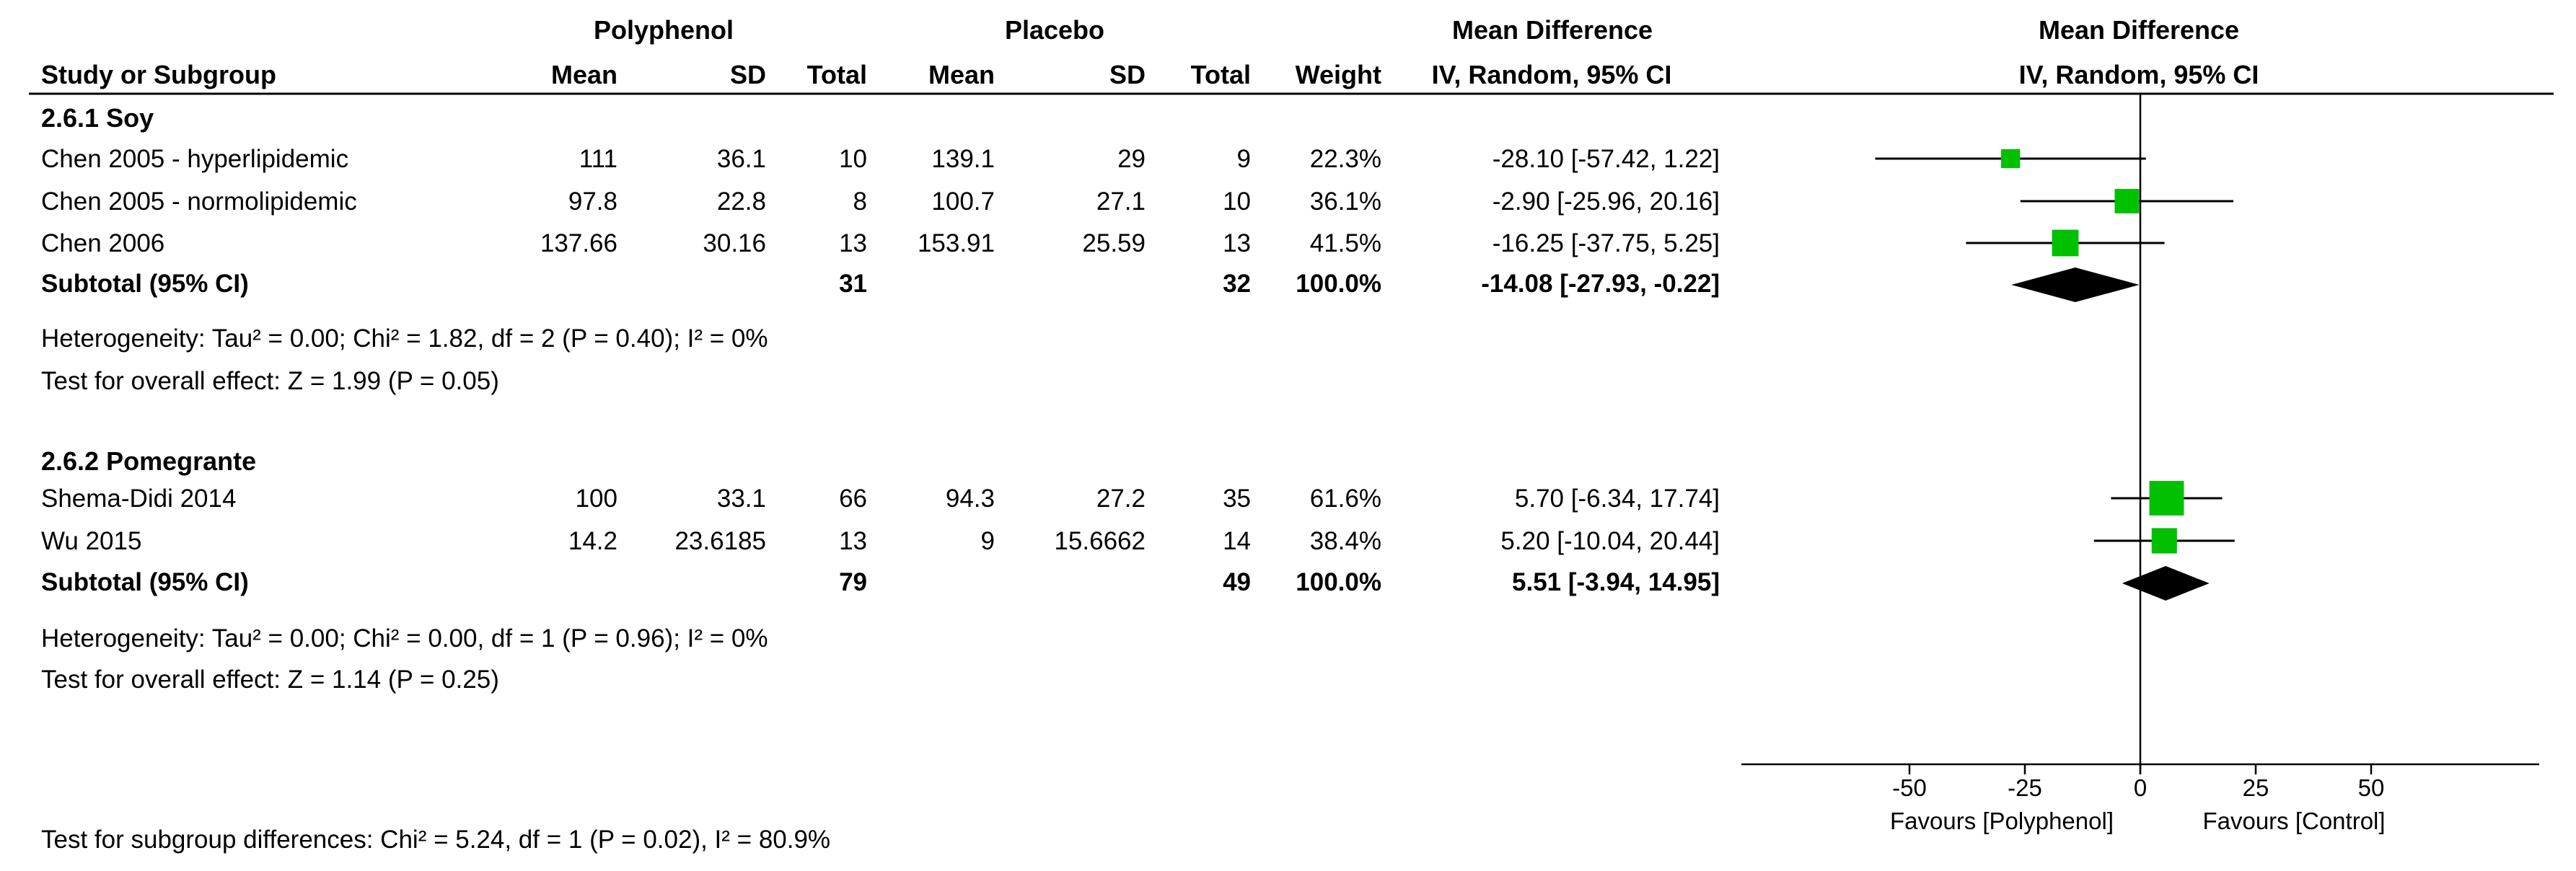  Describe the element at coordinates (1237, 499) in the screenshot. I see `placebo-total: 35` at that location.